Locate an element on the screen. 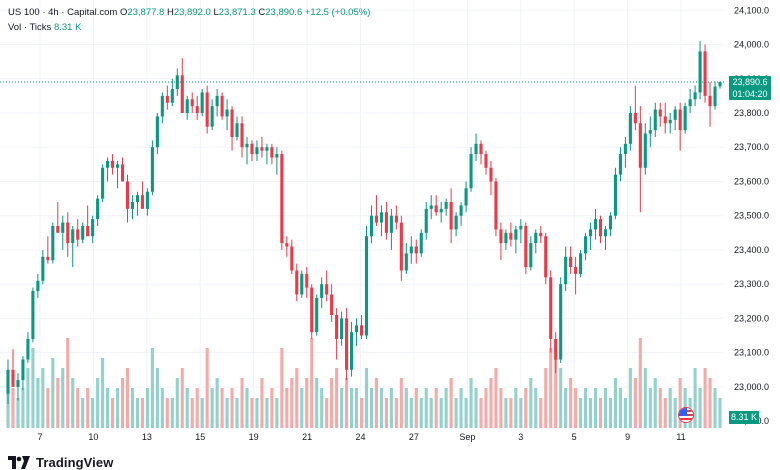 The image size is (780, 470). brand-name: TradingView is located at coordinates (75, 462).